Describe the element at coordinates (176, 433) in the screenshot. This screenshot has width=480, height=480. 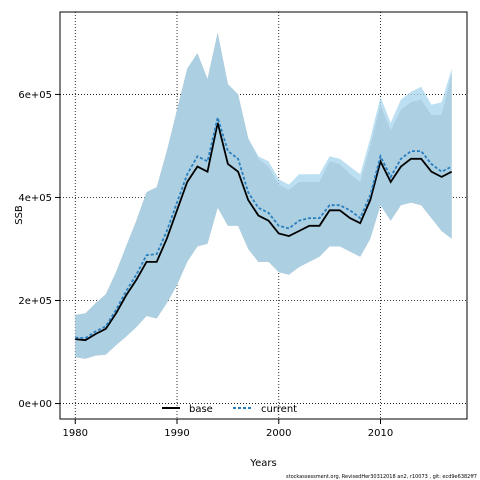
I see `x-tick-label: 1990` at that location.